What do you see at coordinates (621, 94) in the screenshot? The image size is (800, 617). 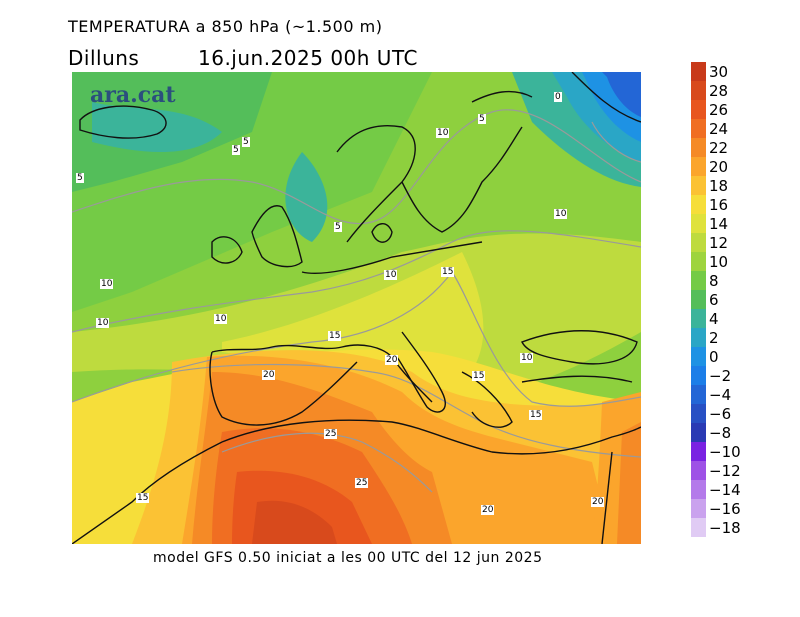 I see `field-neg4c-northeast` at bounding box center [621, 94].